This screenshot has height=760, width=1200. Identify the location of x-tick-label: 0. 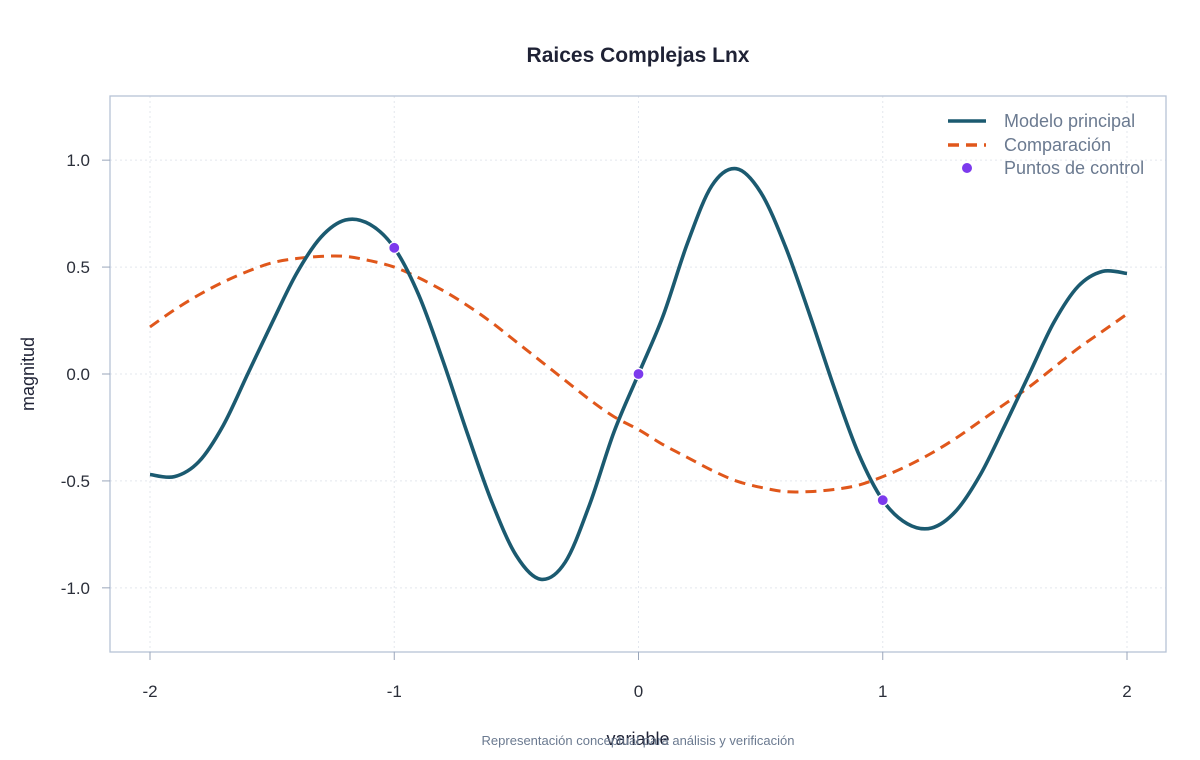
(638, 691).